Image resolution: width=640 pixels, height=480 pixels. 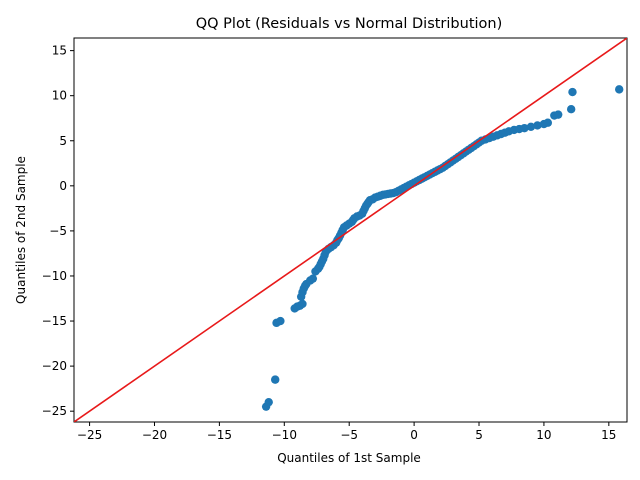 I want to click on x-tick-label: −20, so click(x=154, y=435).